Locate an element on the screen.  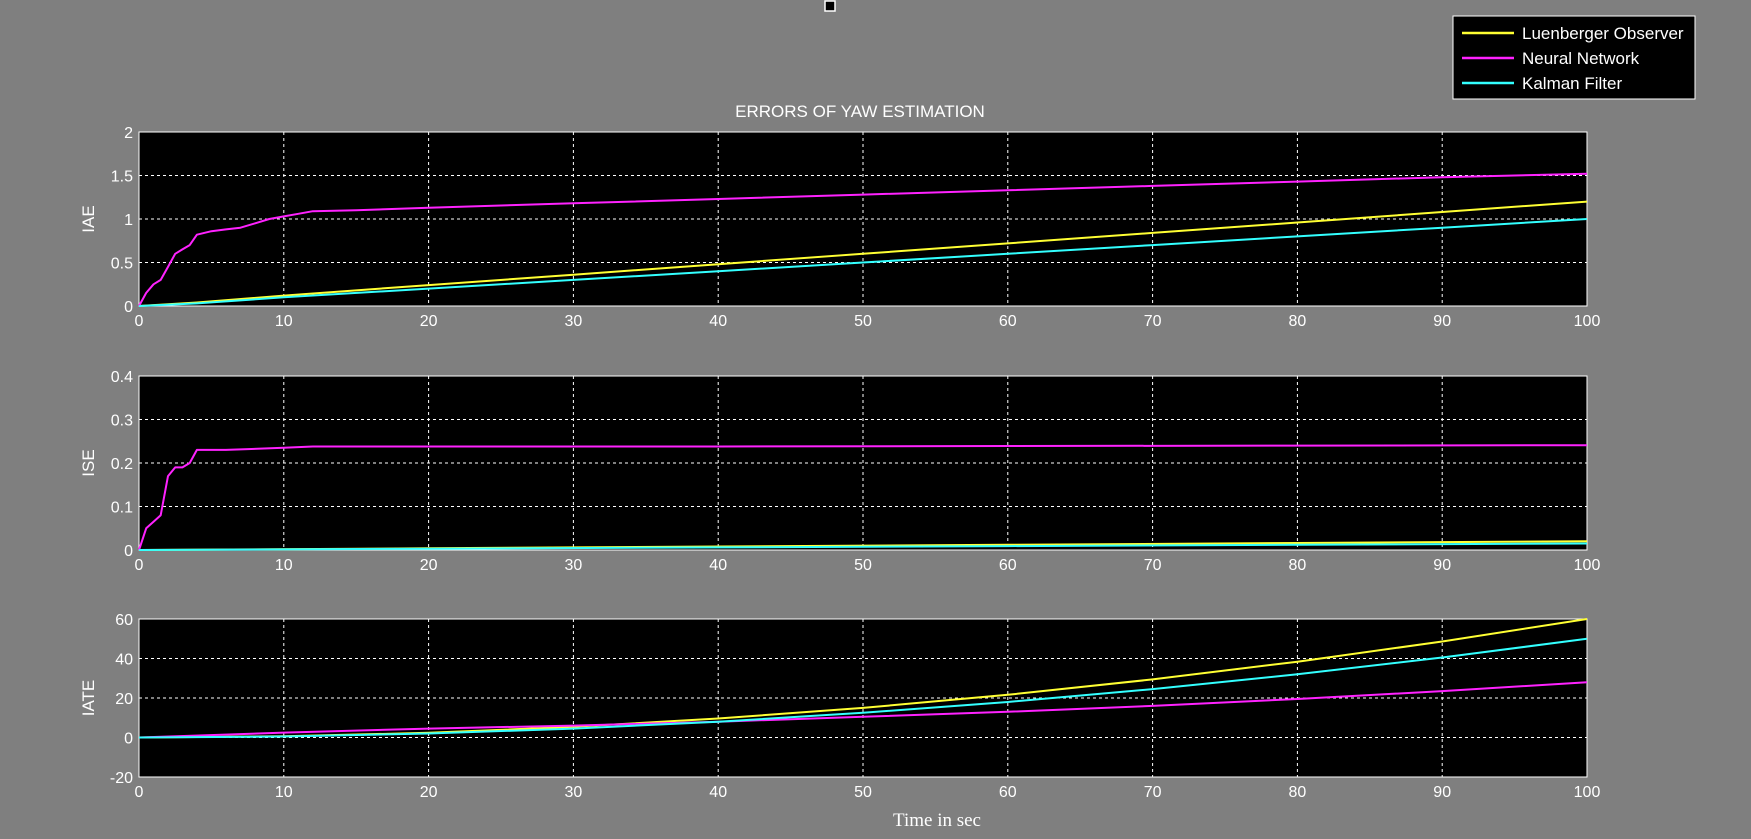
x-tick-label-ise: 60 is located at coordinates (1008, 565).